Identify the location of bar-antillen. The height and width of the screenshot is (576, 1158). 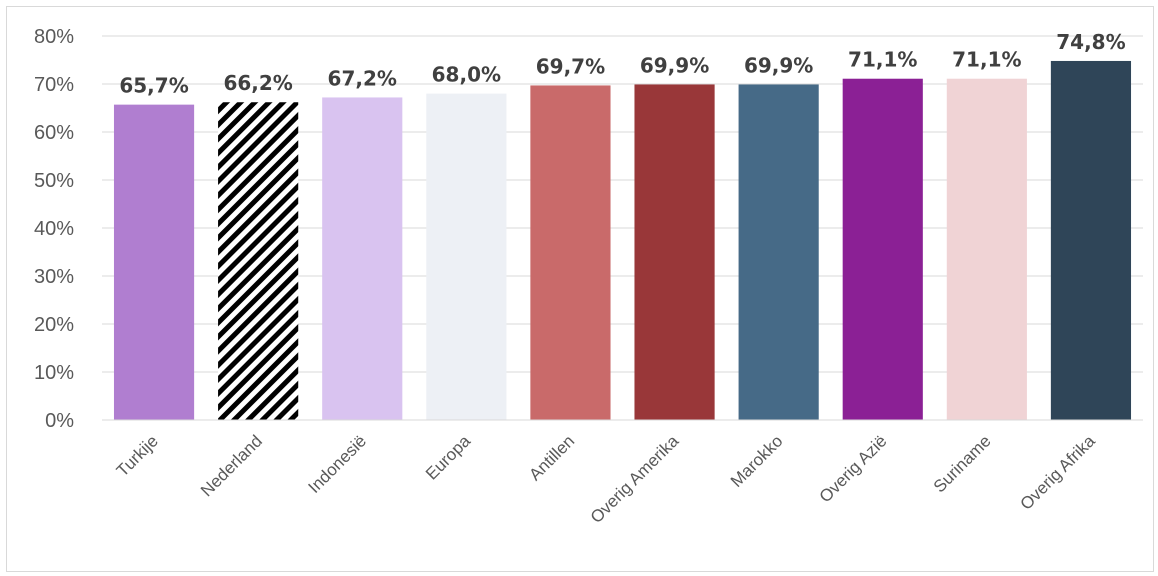
(570, 252).